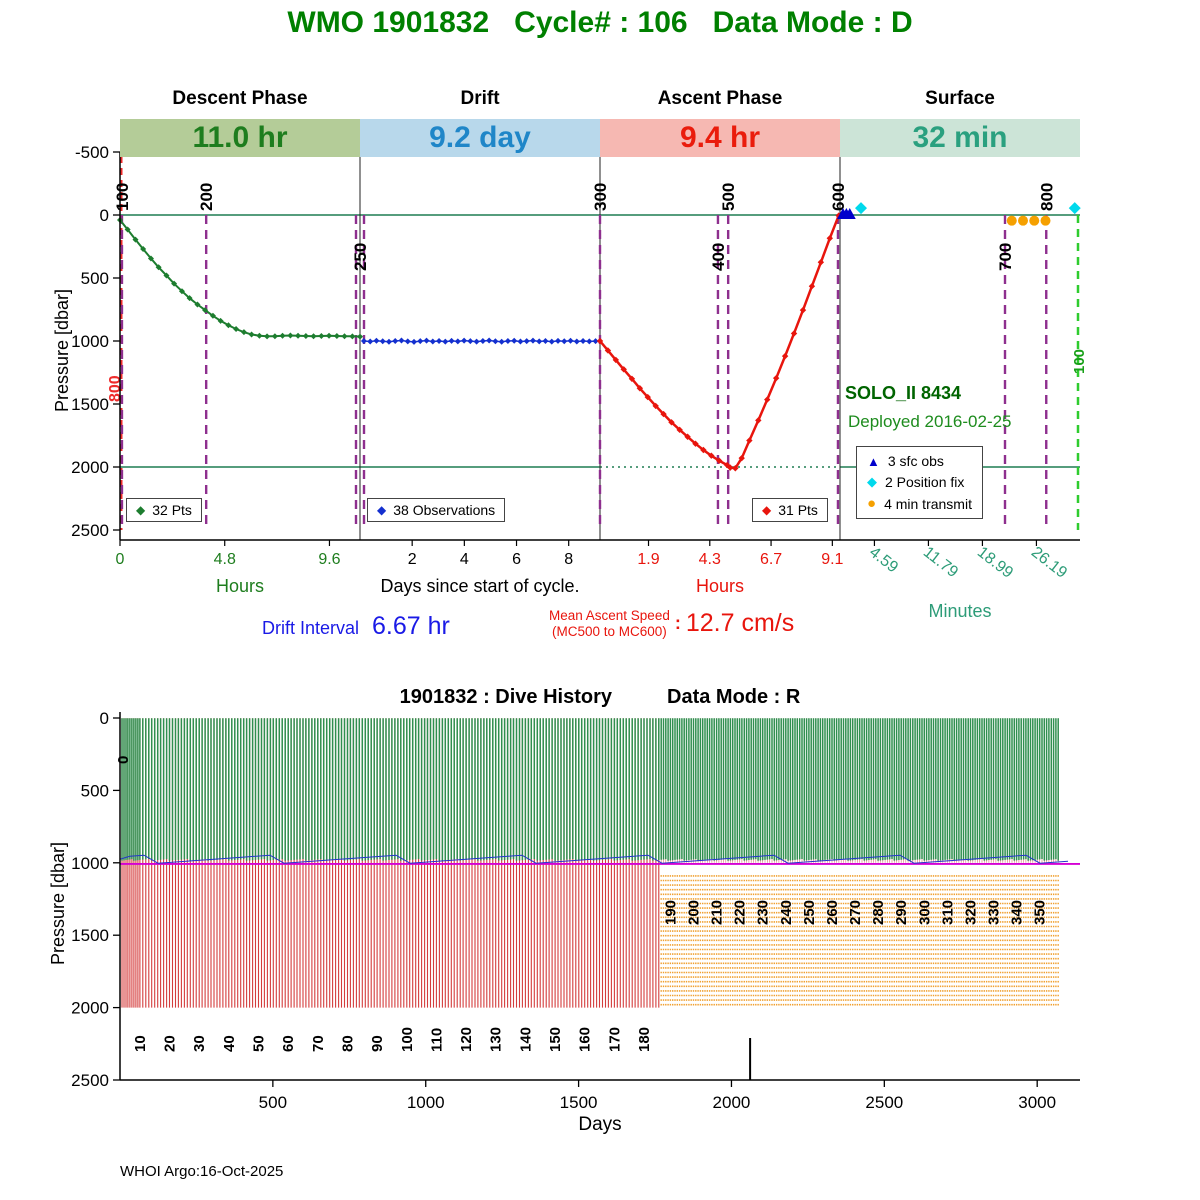 This screenshot has height=1200, width=1200. What do you see at coordinates (239, 586) in the screenshot?
I see `axis-caption-hours-descent: Hours` at bounding box center [239, 586].